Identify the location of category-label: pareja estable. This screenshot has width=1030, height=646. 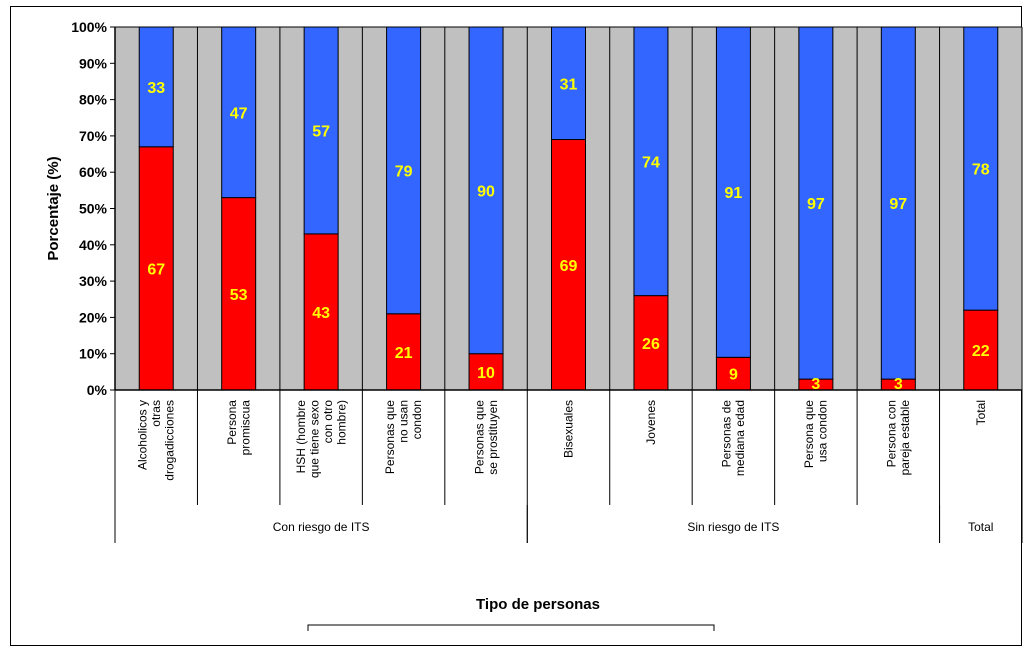
(905, 438).